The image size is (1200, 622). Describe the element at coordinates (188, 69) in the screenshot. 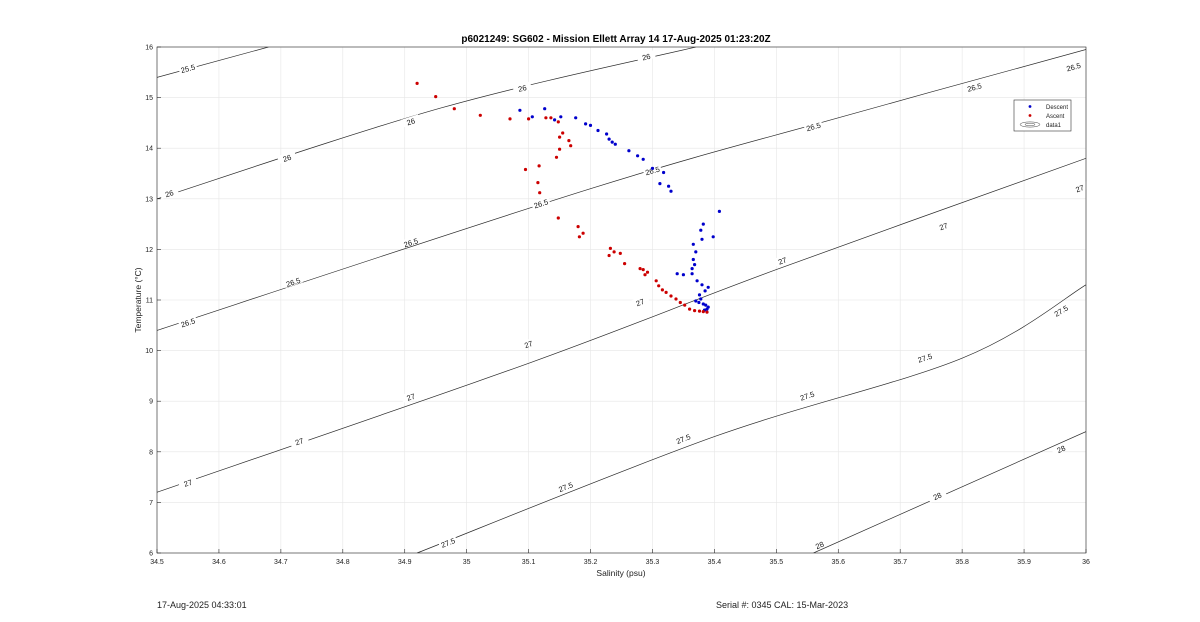

I see `contour-label: 25.5` at that location.